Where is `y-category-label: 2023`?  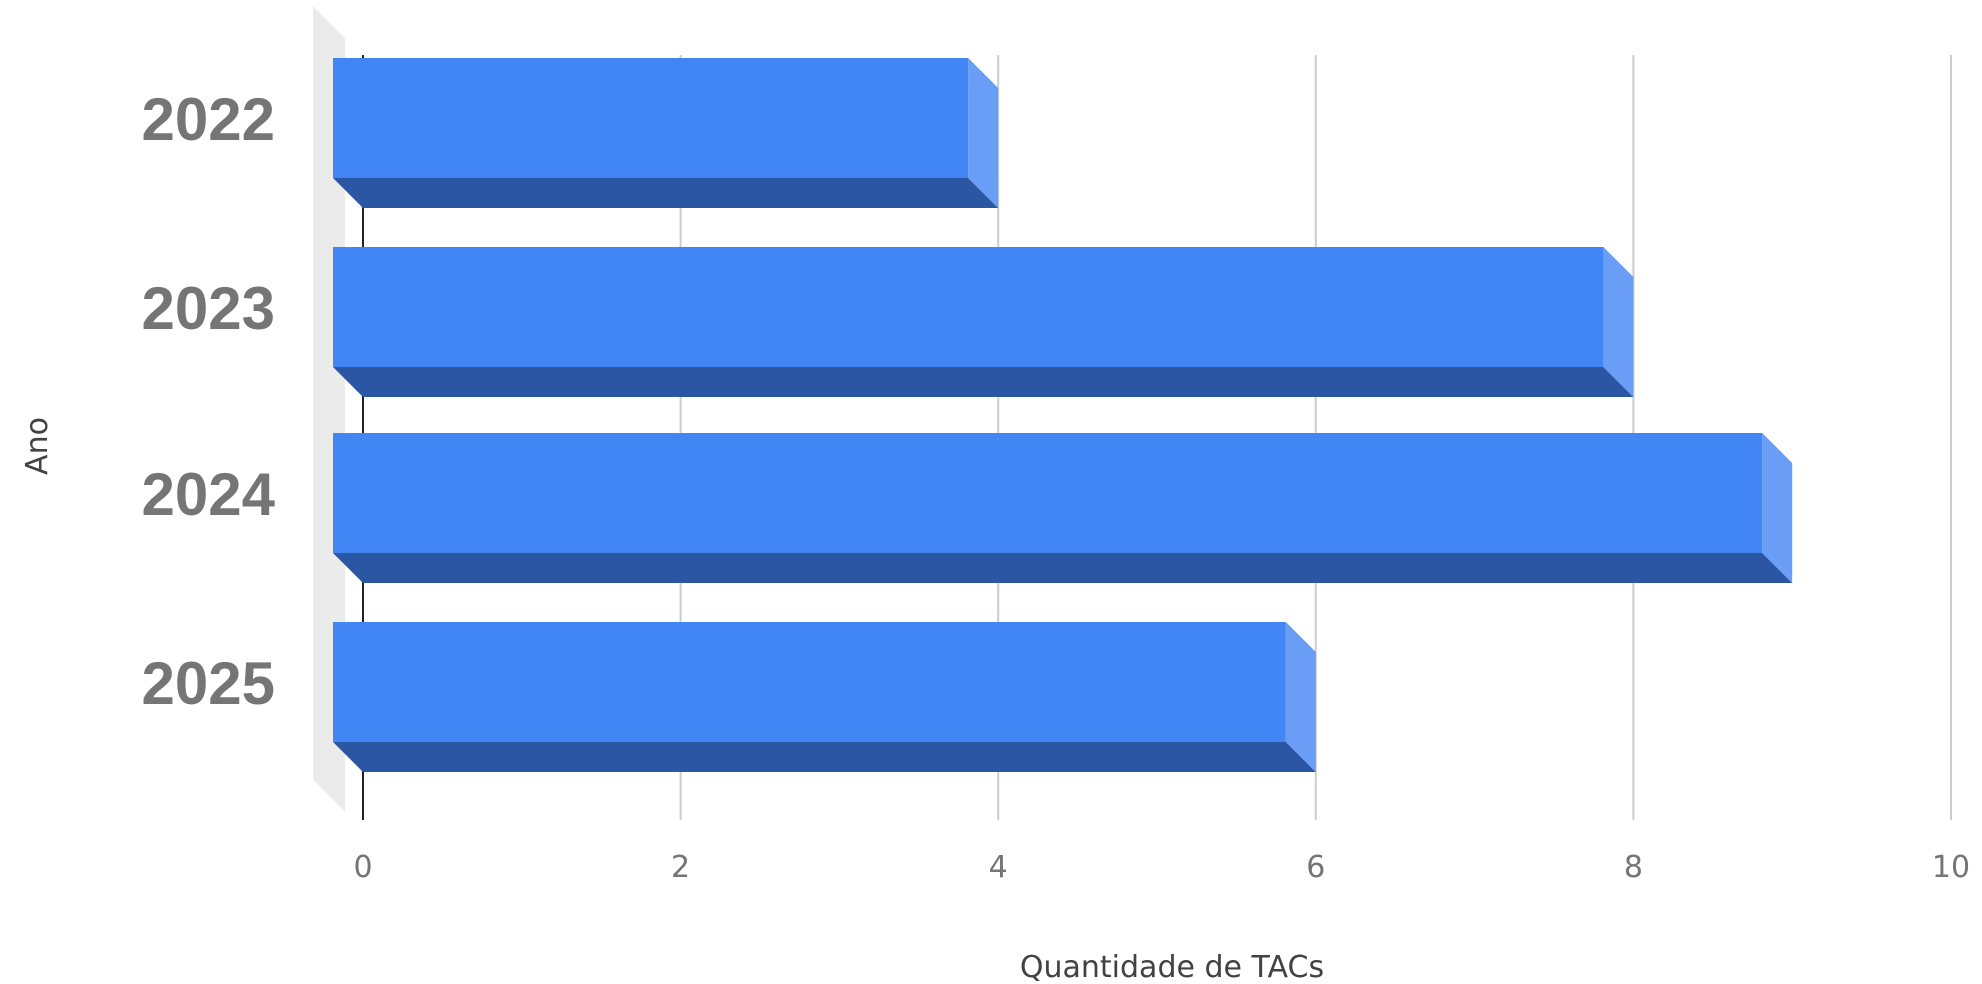 y-category-label: 2023 is located at coordinates (208, 308).